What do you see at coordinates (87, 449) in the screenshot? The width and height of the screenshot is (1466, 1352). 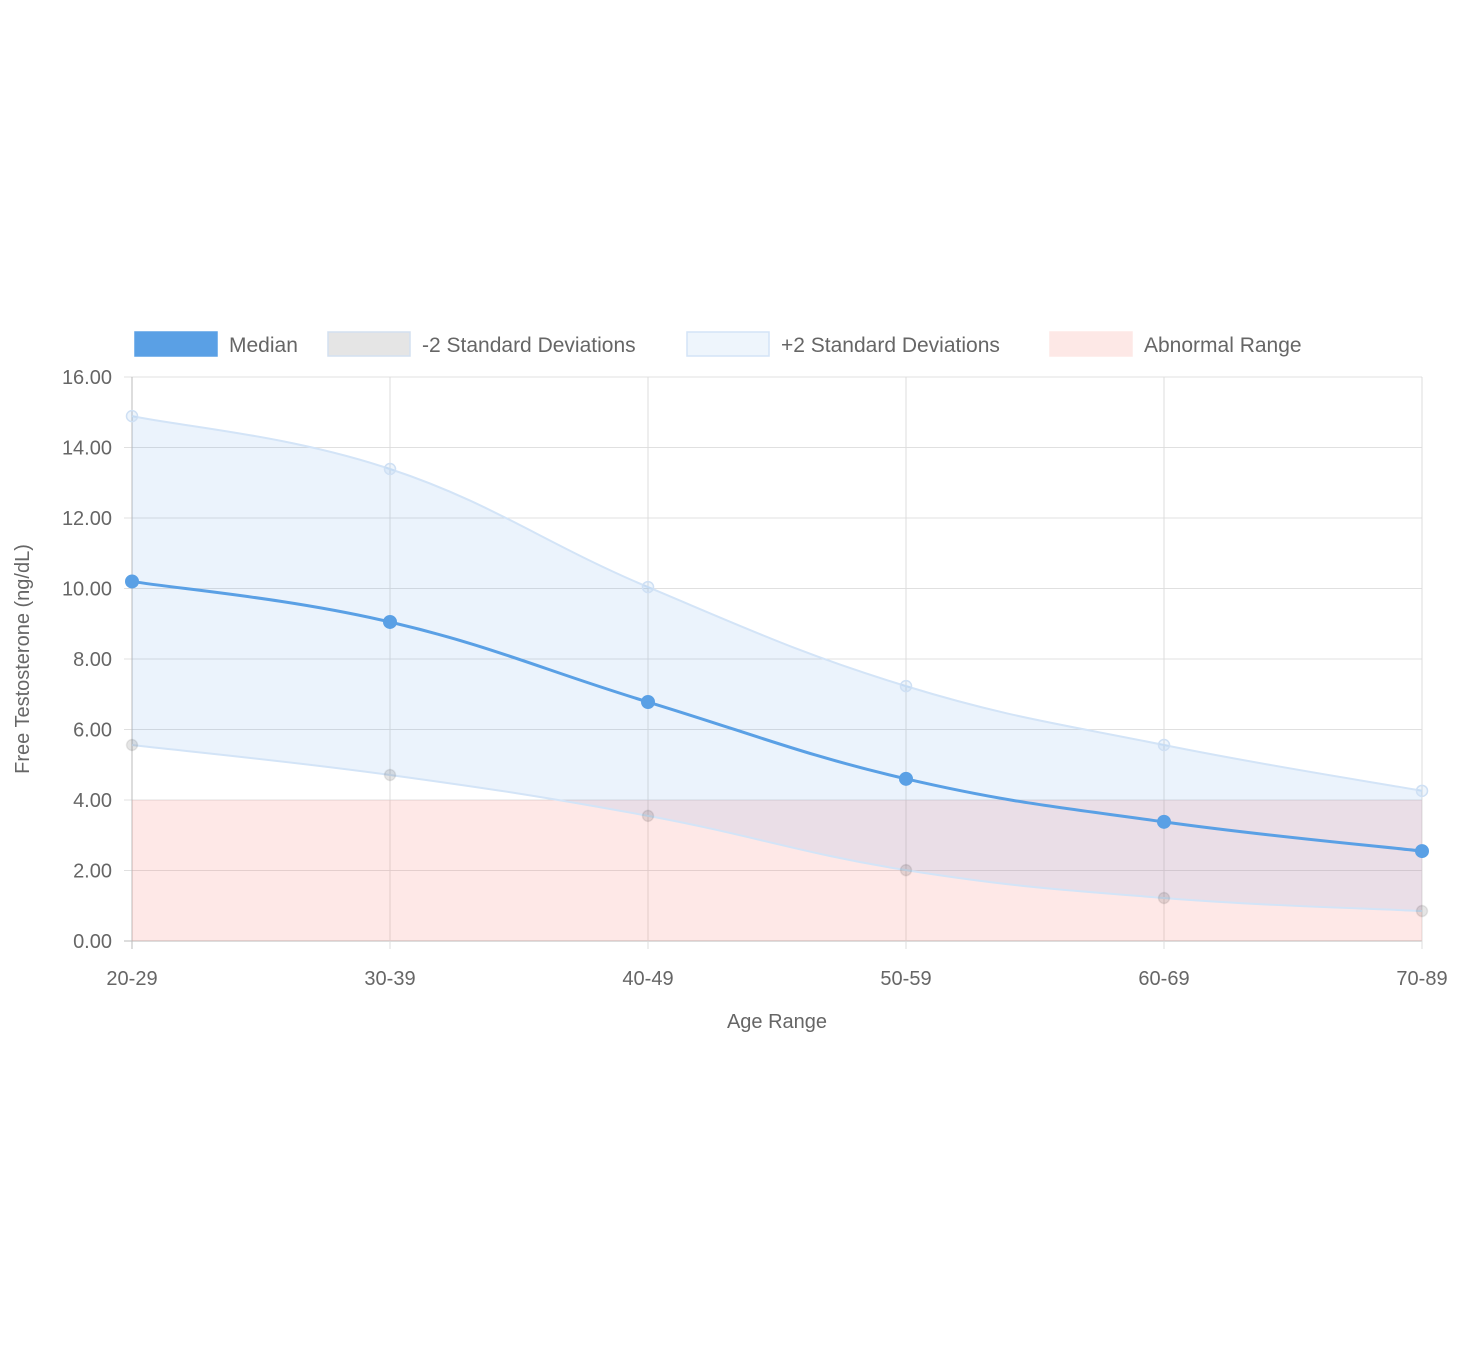 I see `y-tick-label: 14.00` at bounding box center [87, 449].